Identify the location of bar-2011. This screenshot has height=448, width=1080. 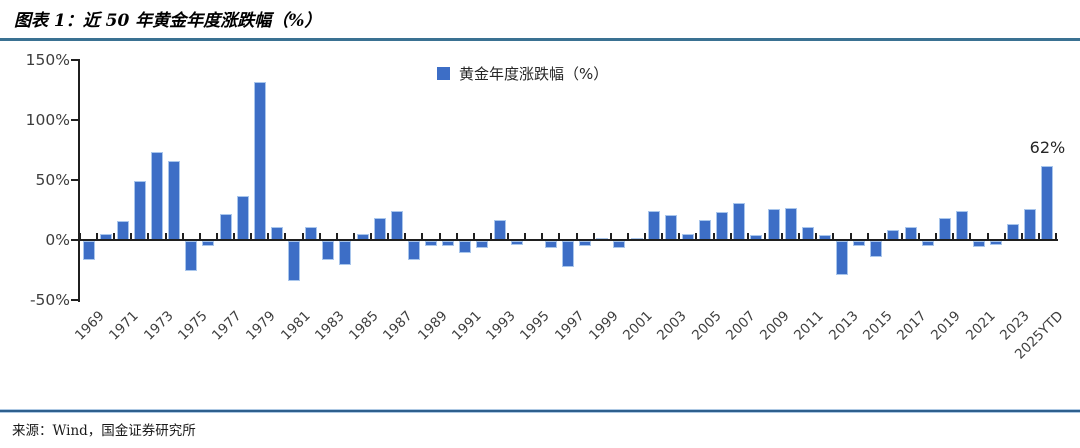
(807, 233).